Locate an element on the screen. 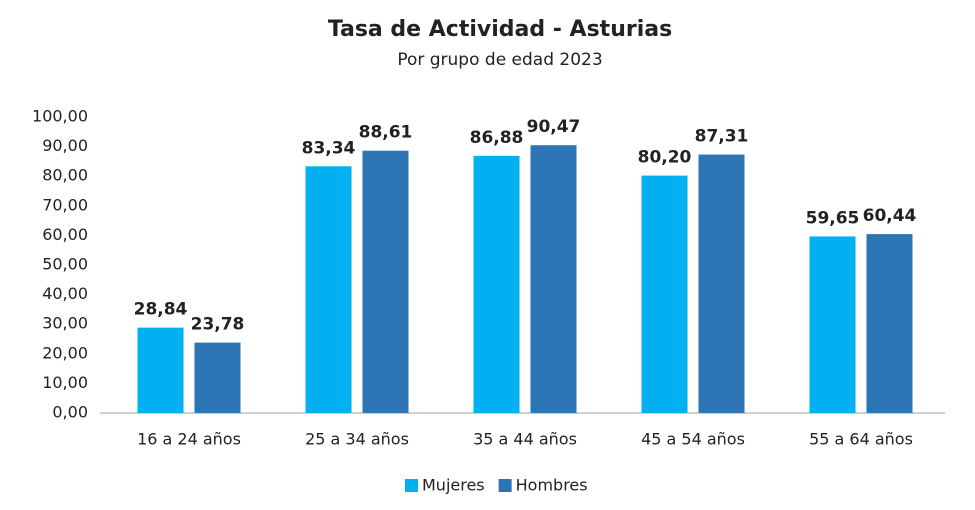 The image size is (975, 510). x-tick-label: 16 a 24 años is located at coordinates (189, 439).